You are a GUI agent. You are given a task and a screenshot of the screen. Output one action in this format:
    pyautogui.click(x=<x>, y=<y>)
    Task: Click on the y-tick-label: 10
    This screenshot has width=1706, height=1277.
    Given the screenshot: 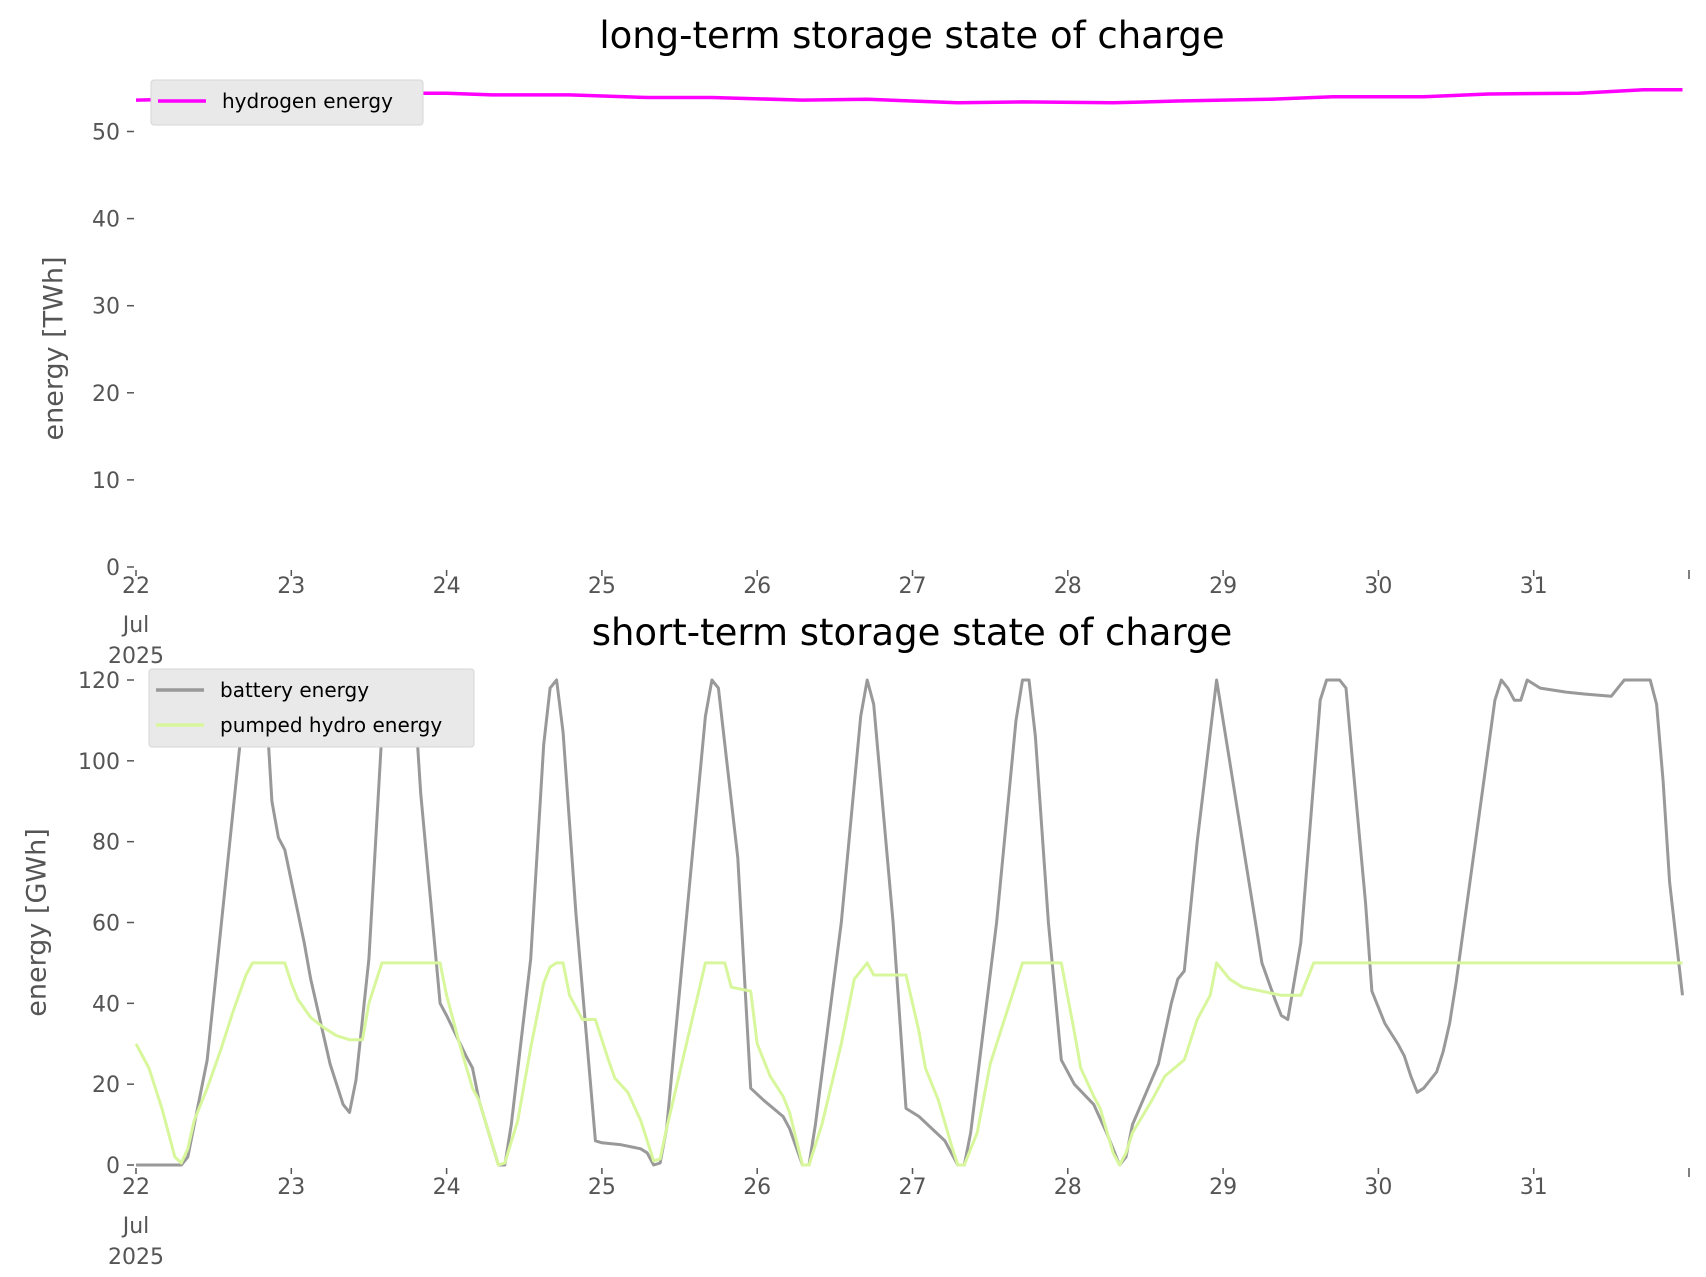 What is the action you would take?
    pyautogui.click(x=106, y=481)
    